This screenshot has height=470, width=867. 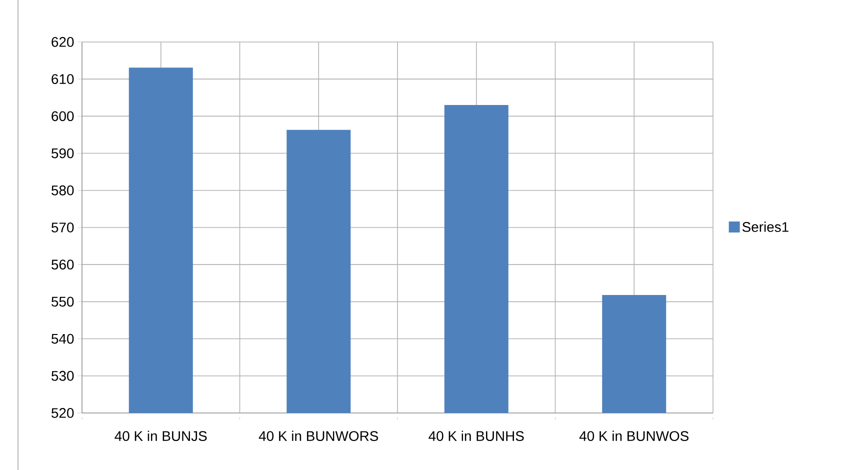 I want to click on x-tick-label: 40 K in BUNWORS, so click(x=318, y=436).